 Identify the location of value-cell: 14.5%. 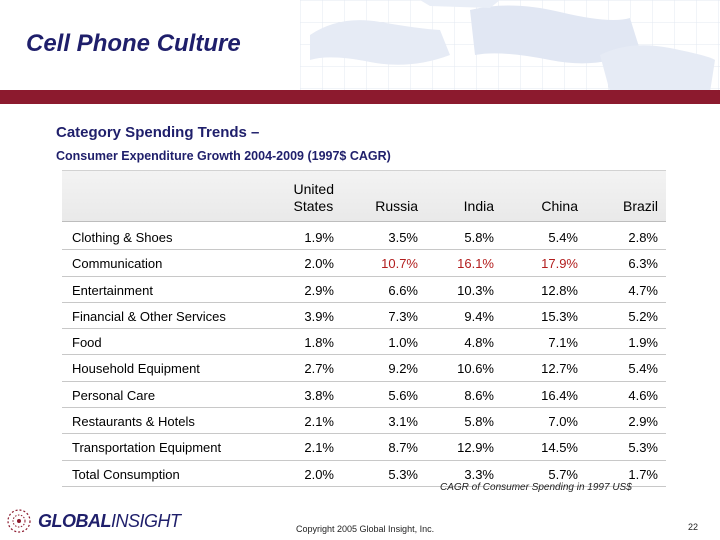
(559, 448).